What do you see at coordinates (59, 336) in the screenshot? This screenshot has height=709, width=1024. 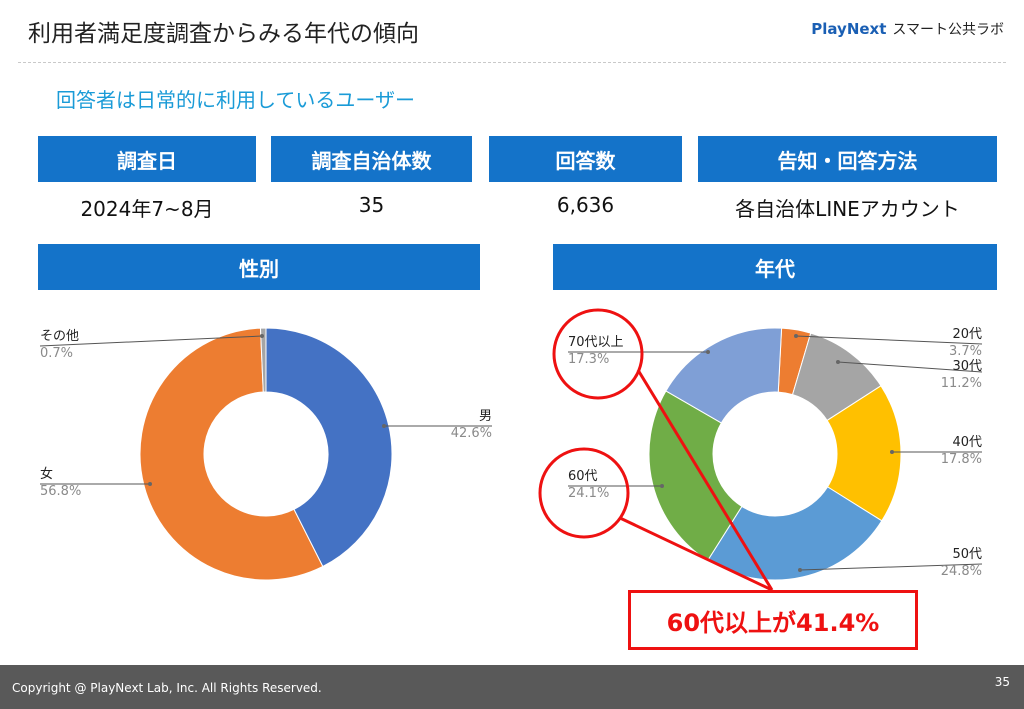 I see `category-label: その他` at bounding box center [59, 336].